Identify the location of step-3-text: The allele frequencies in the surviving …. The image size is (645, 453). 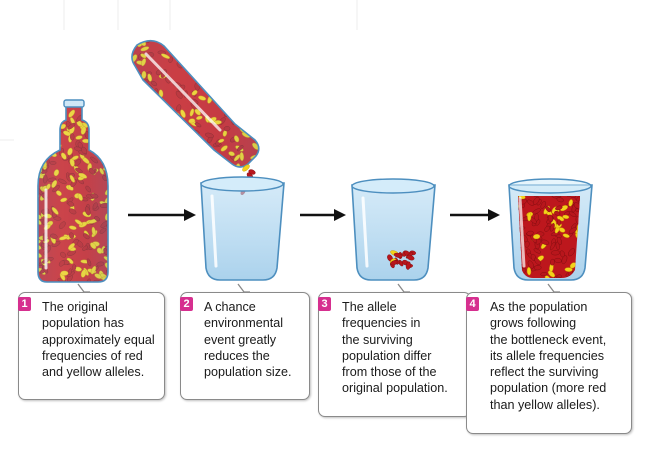
(395, 348).